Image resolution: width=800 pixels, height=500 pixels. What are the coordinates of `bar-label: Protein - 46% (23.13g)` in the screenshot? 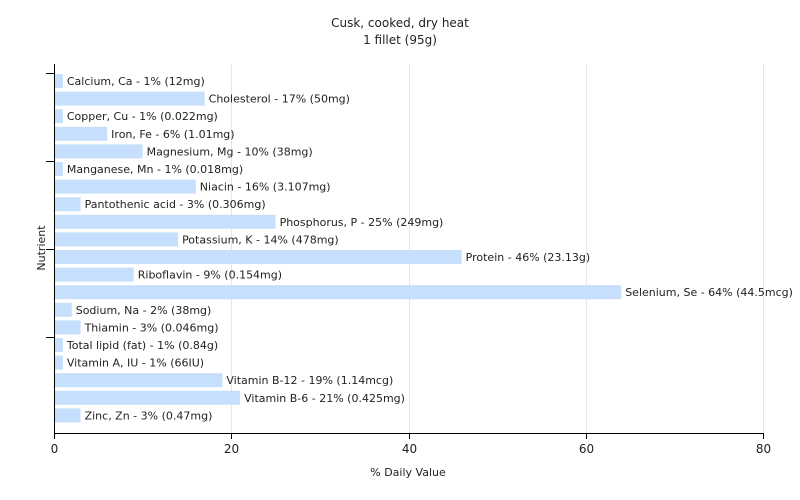 It's located at (528, 257).